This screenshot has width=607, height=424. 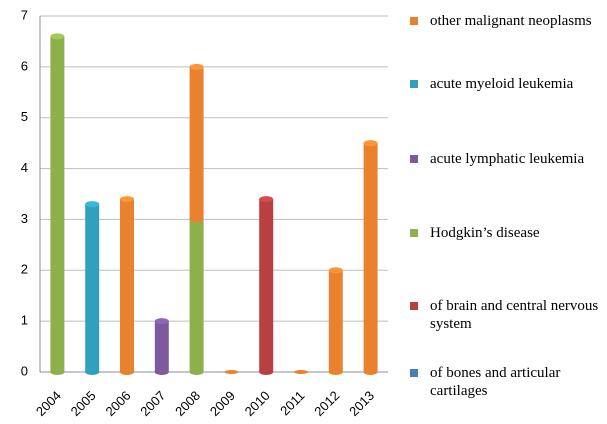 I want to click on x-tick-label: 2005, so click(x=83, y=403).